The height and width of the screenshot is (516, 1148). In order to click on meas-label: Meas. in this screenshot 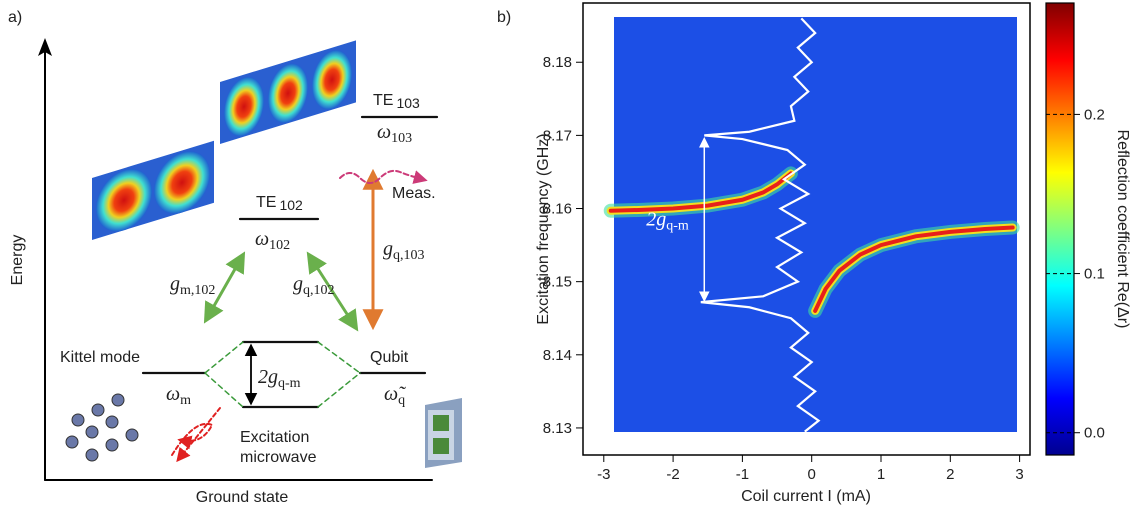, I will do `click(414, 193)`.